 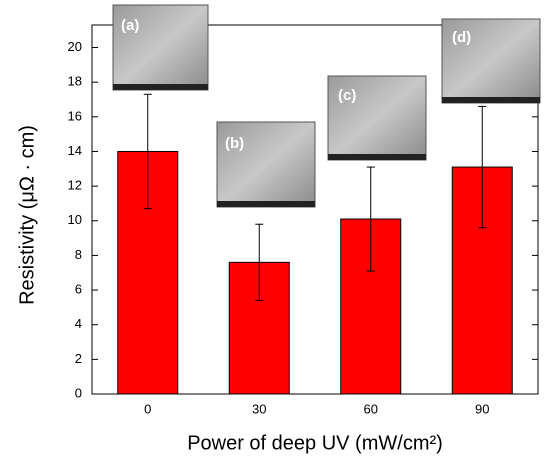 I want to click on y-tick-label: 8, so click(x=78, y=254).